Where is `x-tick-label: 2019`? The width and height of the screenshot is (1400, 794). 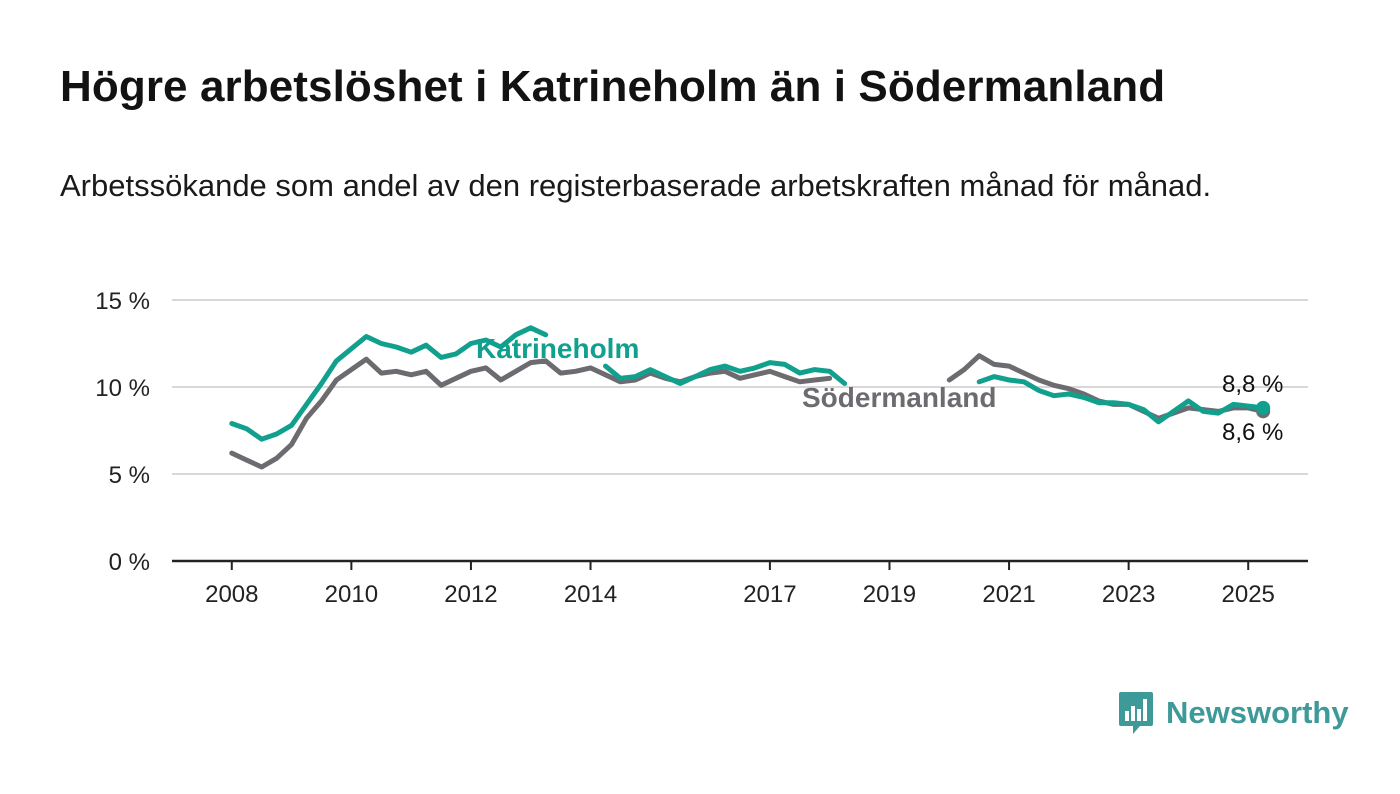
x-tick-label: 2019 is located at coordinates (889, 594).